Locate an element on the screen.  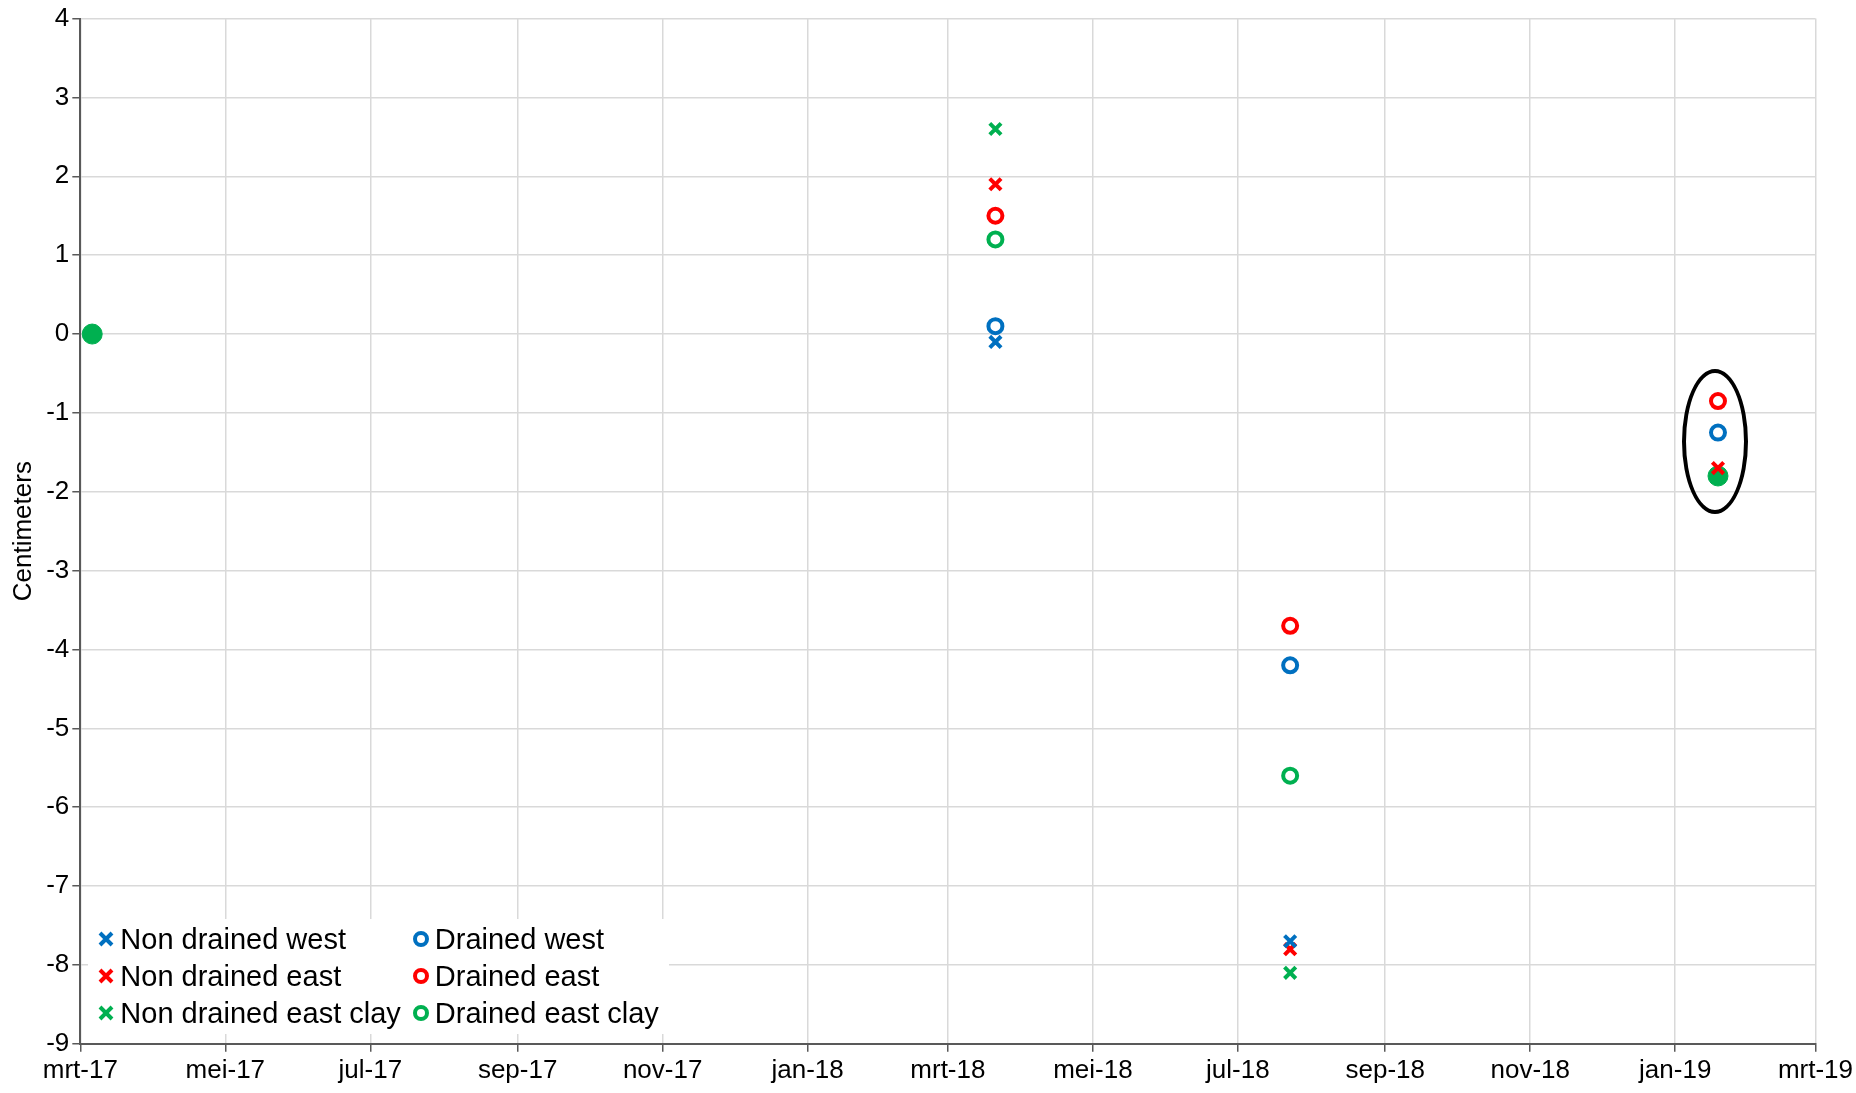
x-tick-label: nov-18 is located at coordinates (1530, 1068).